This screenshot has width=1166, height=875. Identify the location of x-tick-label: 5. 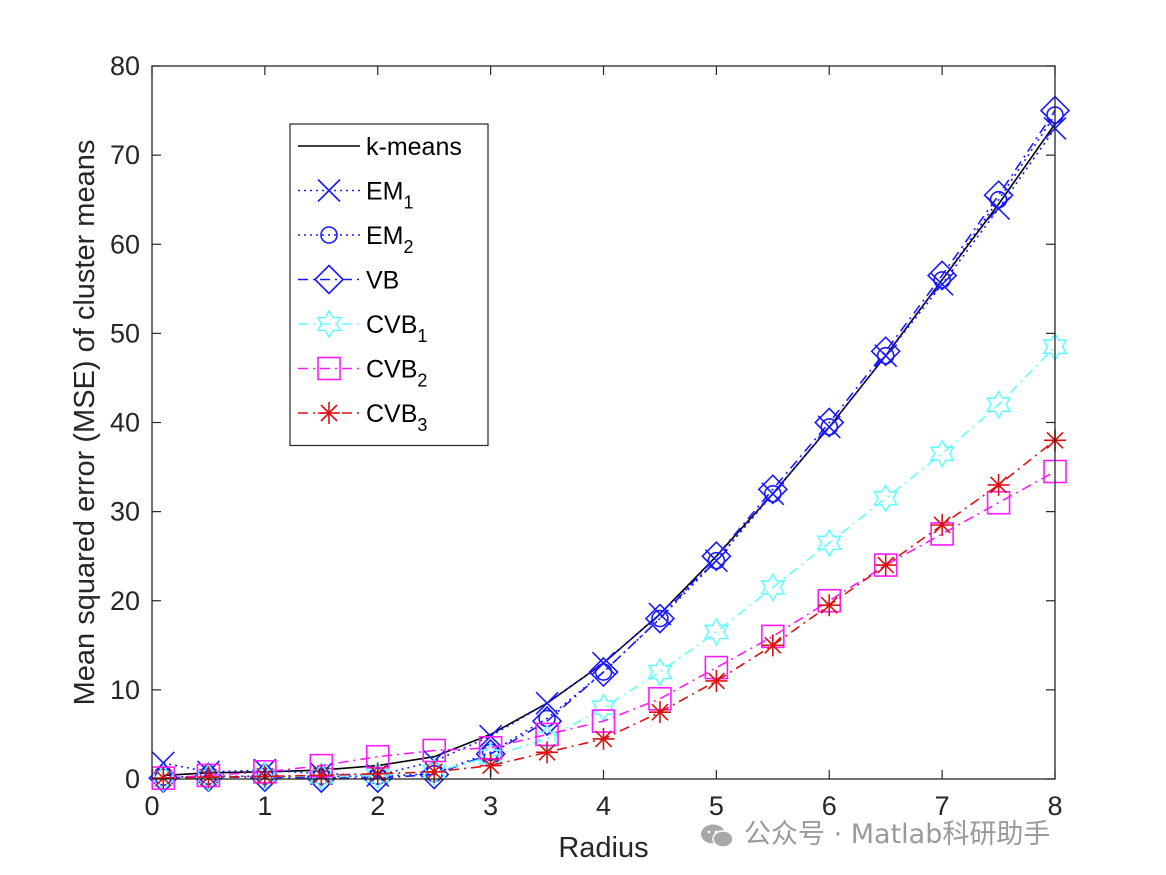
(716, 806).